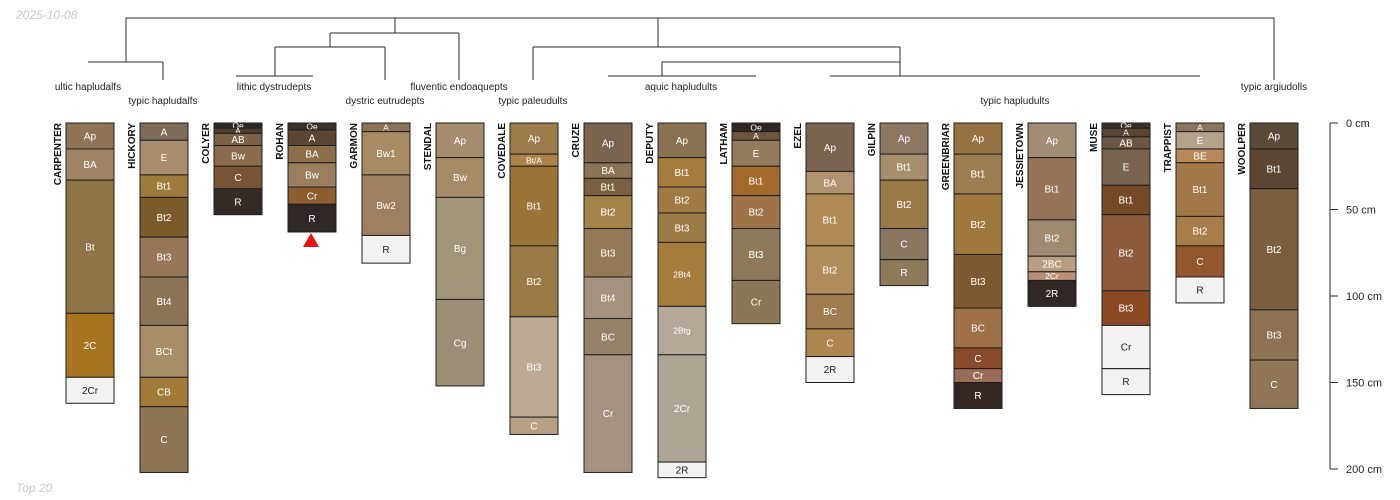 The width and height of the screenshot is (1400, 500). I want to click on soil-profile: OeA BA Bw Cr R ROHAN, so click(306, 177).